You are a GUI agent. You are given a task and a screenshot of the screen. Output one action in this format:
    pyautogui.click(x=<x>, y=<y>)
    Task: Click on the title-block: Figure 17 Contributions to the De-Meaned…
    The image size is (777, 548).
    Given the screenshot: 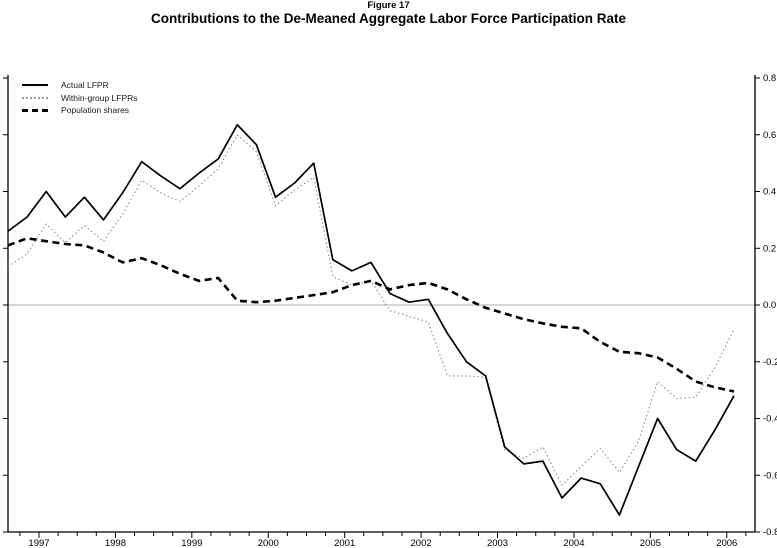 What is the action you would take?
    pyautogui.click(x=388, y=13)
    